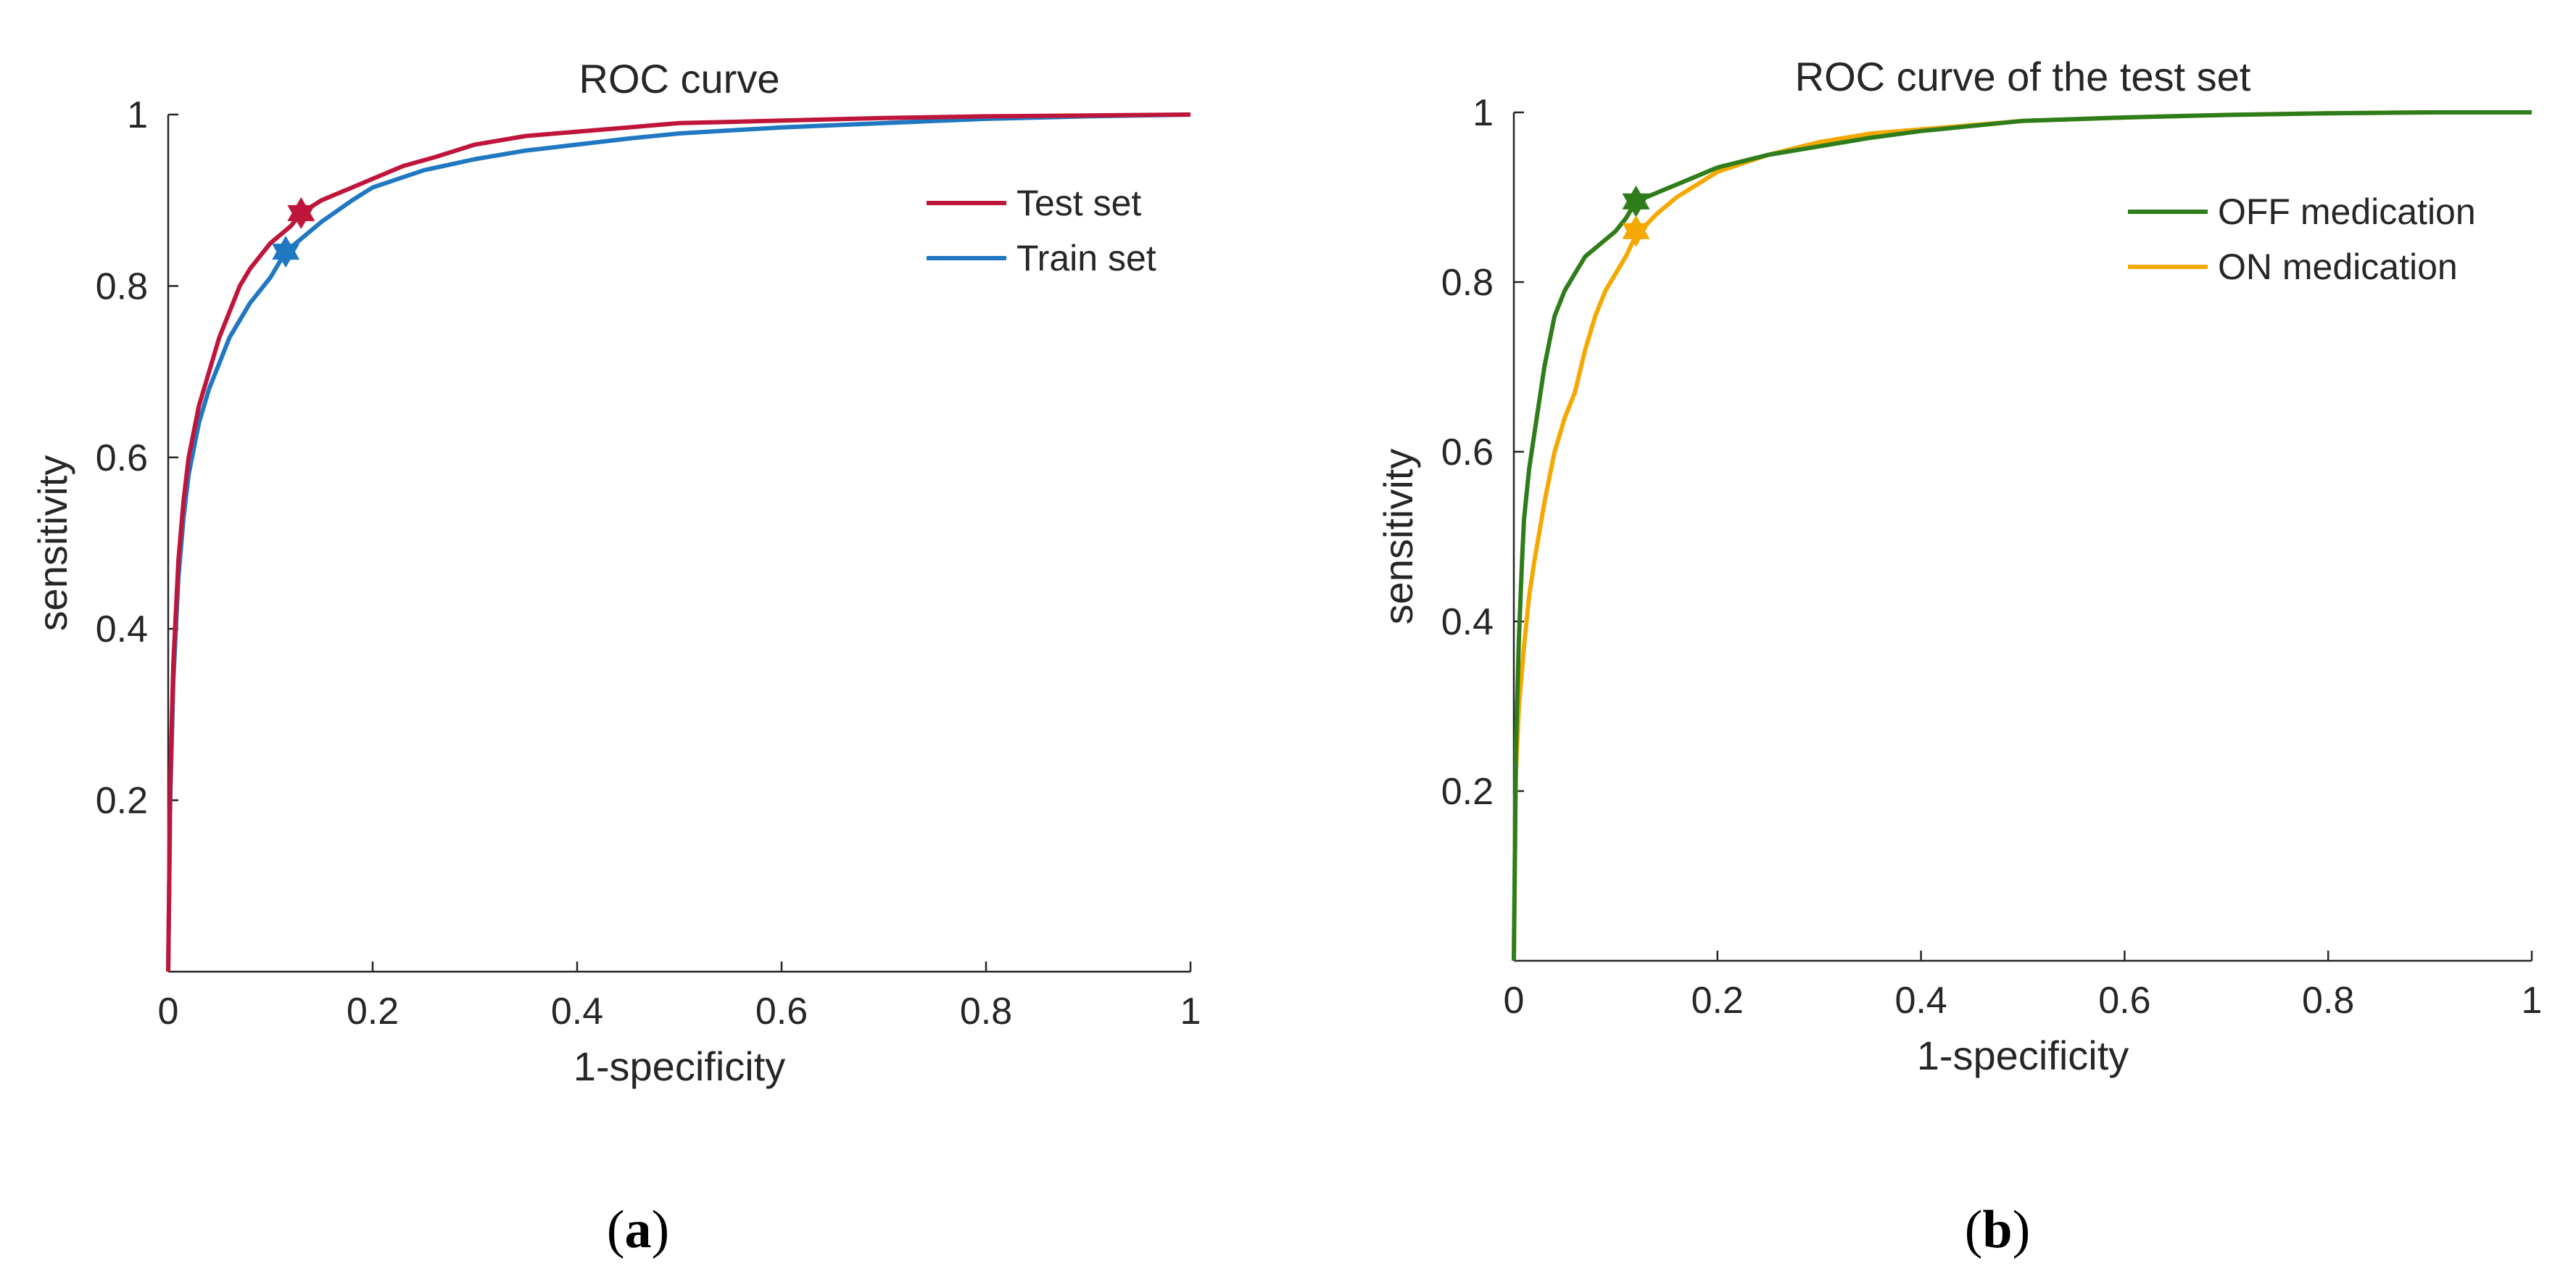 The image size is (2576, 1282). What do you see at coordinates (2023, 76) in the screenshot?
I see `chart-title: ROC curve of the test set` at bounding box center [2023, 76].